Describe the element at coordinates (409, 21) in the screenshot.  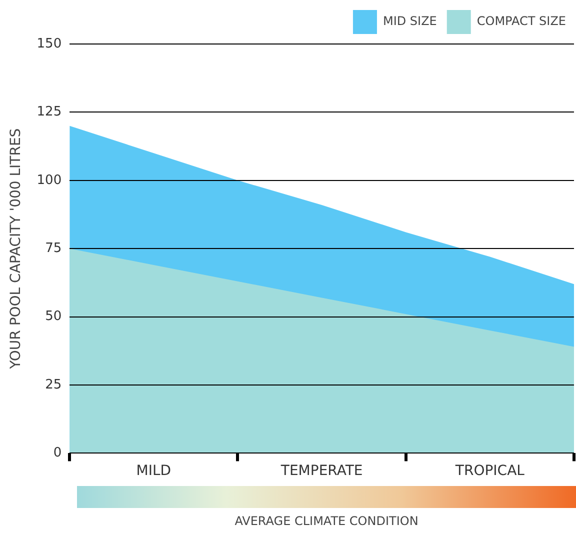
I see `legend-label: MID SIZE` at that location.